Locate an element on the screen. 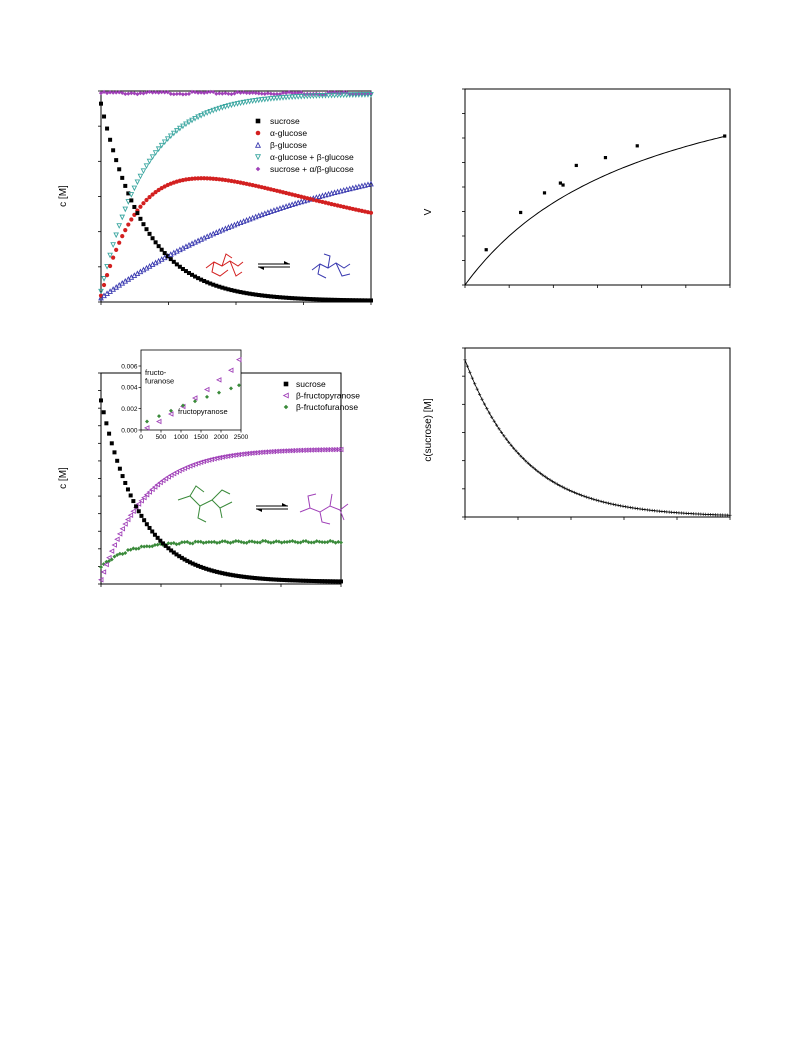 This screenshot has width=793, height=1057. inset-point-fructofuranose is located at coordinates (219, 392).